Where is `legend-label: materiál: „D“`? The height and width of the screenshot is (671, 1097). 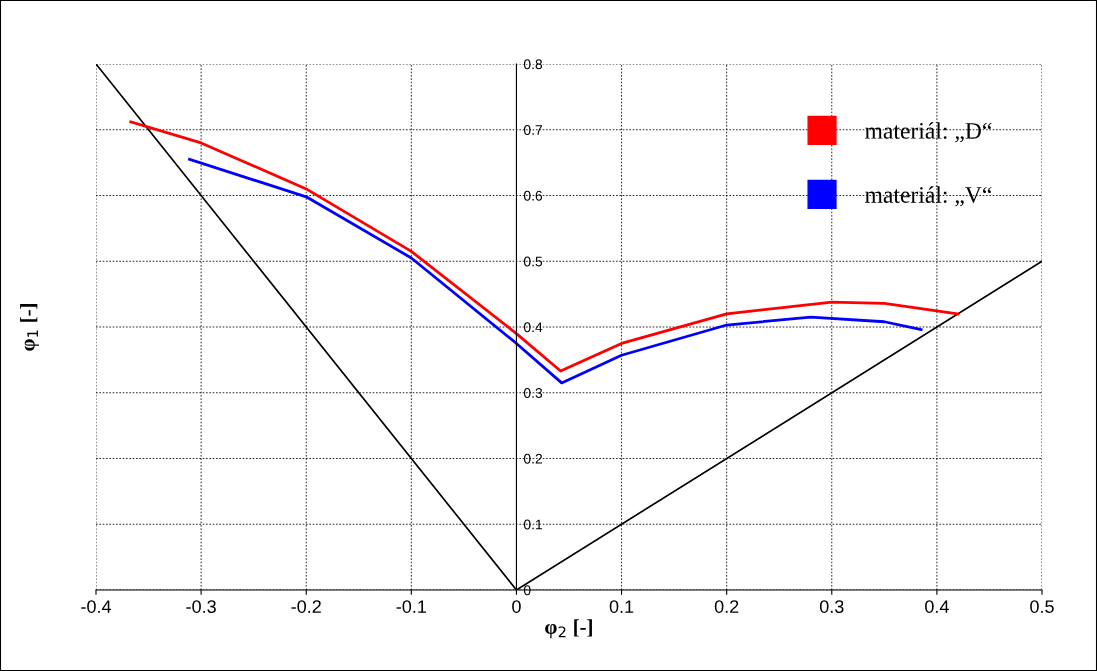 legend-label: materiál: „D“ is located at coordinates (928, 132).